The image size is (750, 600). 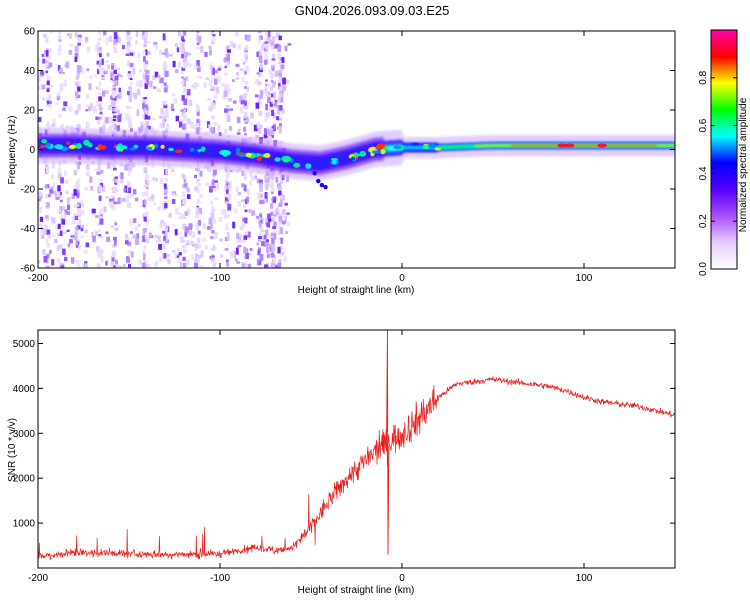 What do you see at coordinates (703, 125) in the screenshot?
I see `colorbar-tick-label: 0.6` at bounding box center [703, 125].